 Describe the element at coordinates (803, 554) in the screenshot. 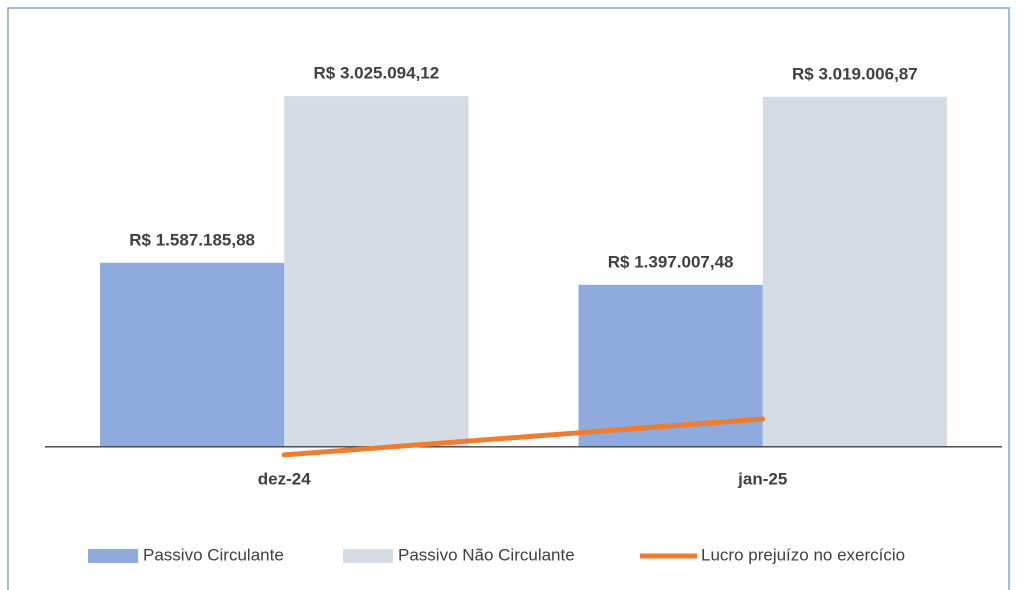

I see `legend-label: Lucro prejuízo no exercício` at that location.